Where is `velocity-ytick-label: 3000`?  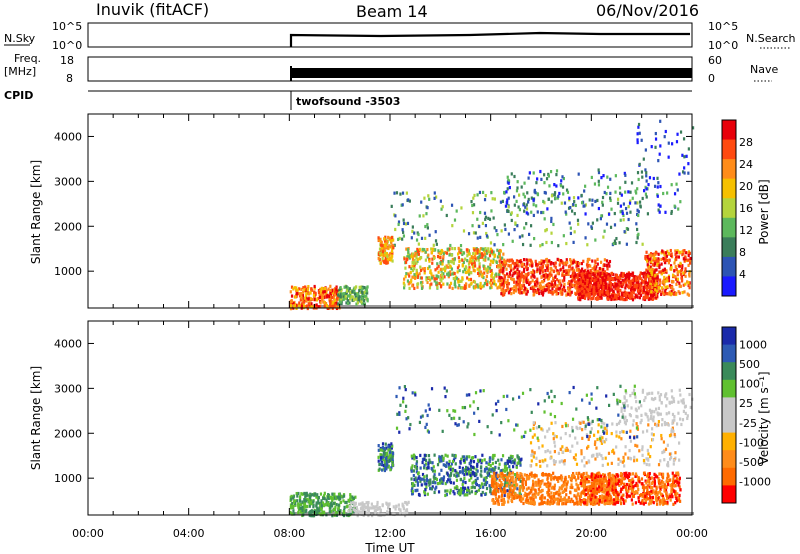
velocity-ytick-label: 3000 is located at coordinates (68, 388).